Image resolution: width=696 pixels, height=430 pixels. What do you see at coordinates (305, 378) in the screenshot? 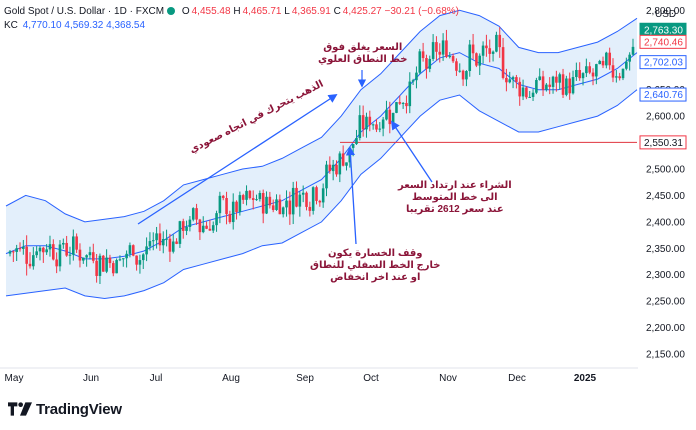
I see `x-tick-label: Sep` at bounding box center [305, 378].